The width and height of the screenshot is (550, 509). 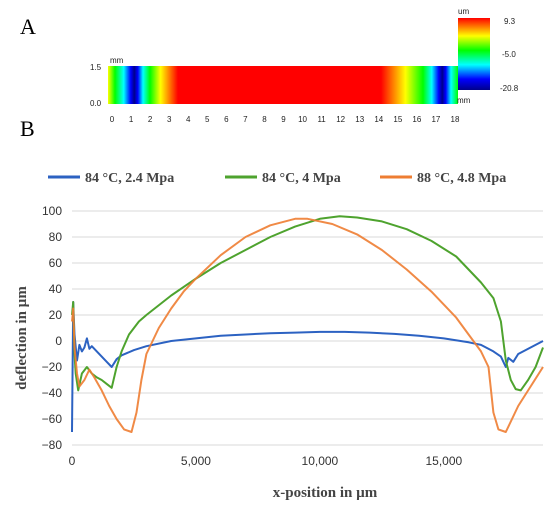 I want to click on colorbar, so click(x=474, y=54).